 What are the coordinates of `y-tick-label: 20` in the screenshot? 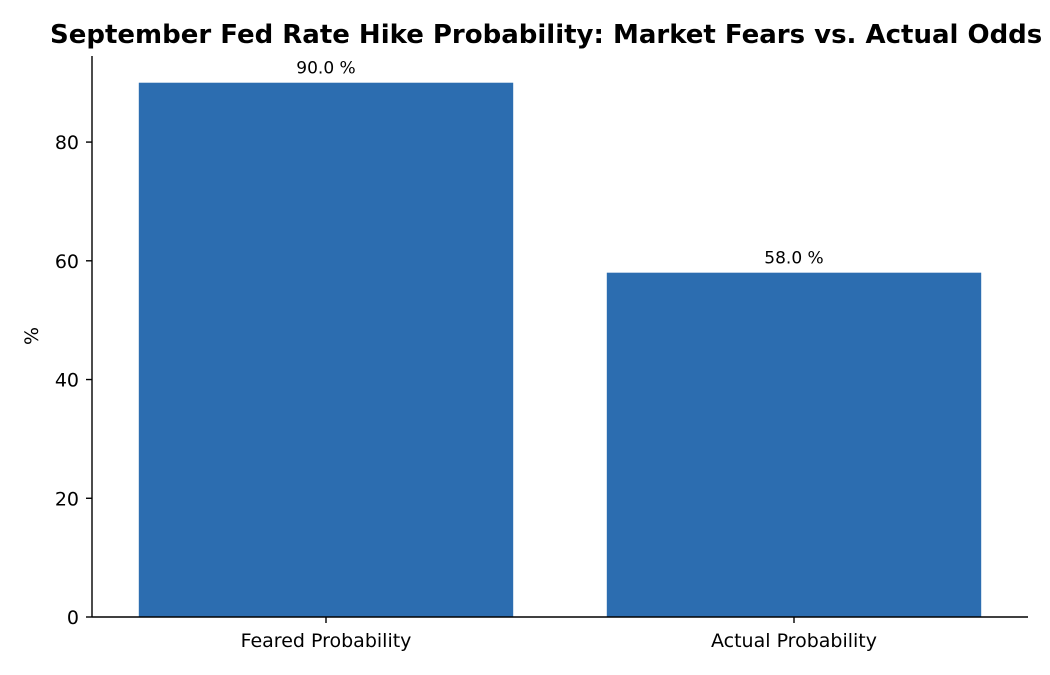 It's located at (67, 499).